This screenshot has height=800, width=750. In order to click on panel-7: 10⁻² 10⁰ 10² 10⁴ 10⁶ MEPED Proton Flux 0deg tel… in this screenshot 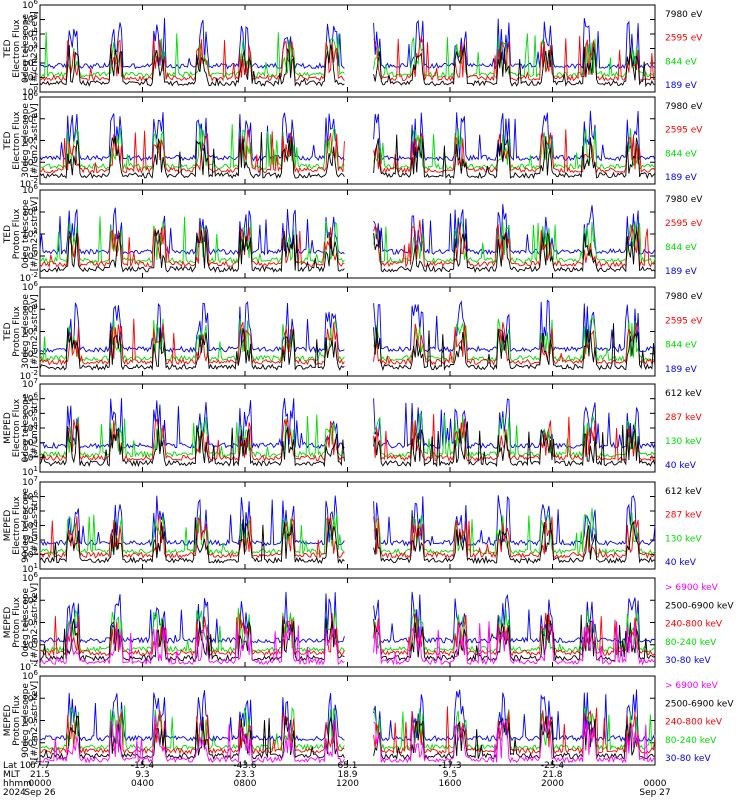, I will do `click(368, 622)`.